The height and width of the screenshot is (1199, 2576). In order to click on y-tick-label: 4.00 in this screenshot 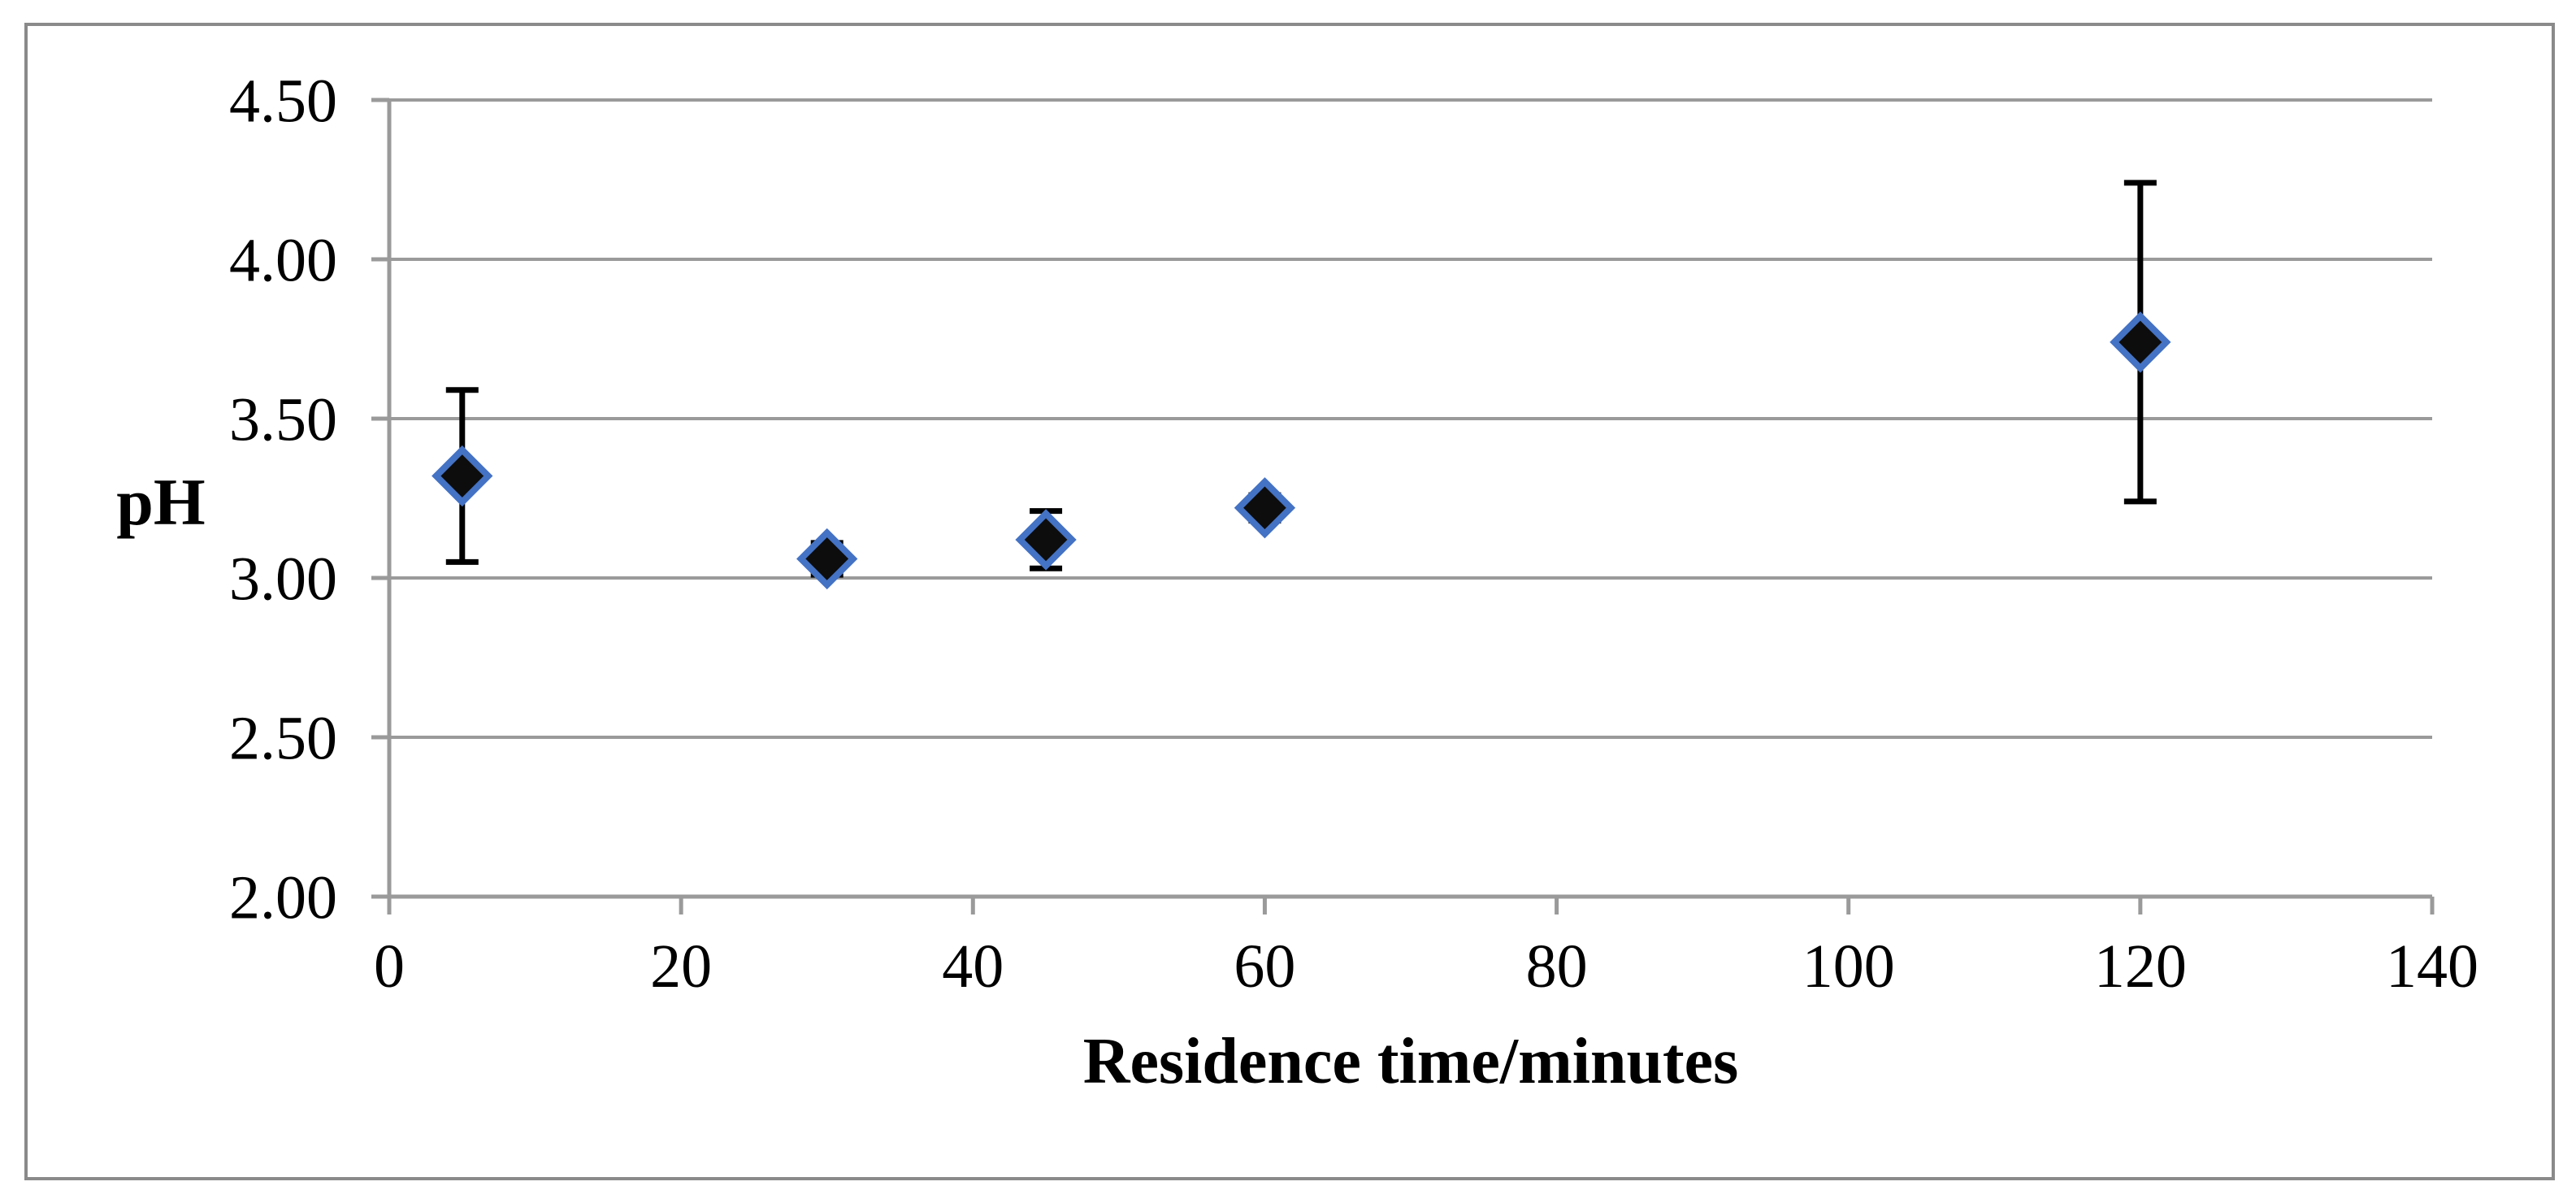, I will do `click(283, 261)`.